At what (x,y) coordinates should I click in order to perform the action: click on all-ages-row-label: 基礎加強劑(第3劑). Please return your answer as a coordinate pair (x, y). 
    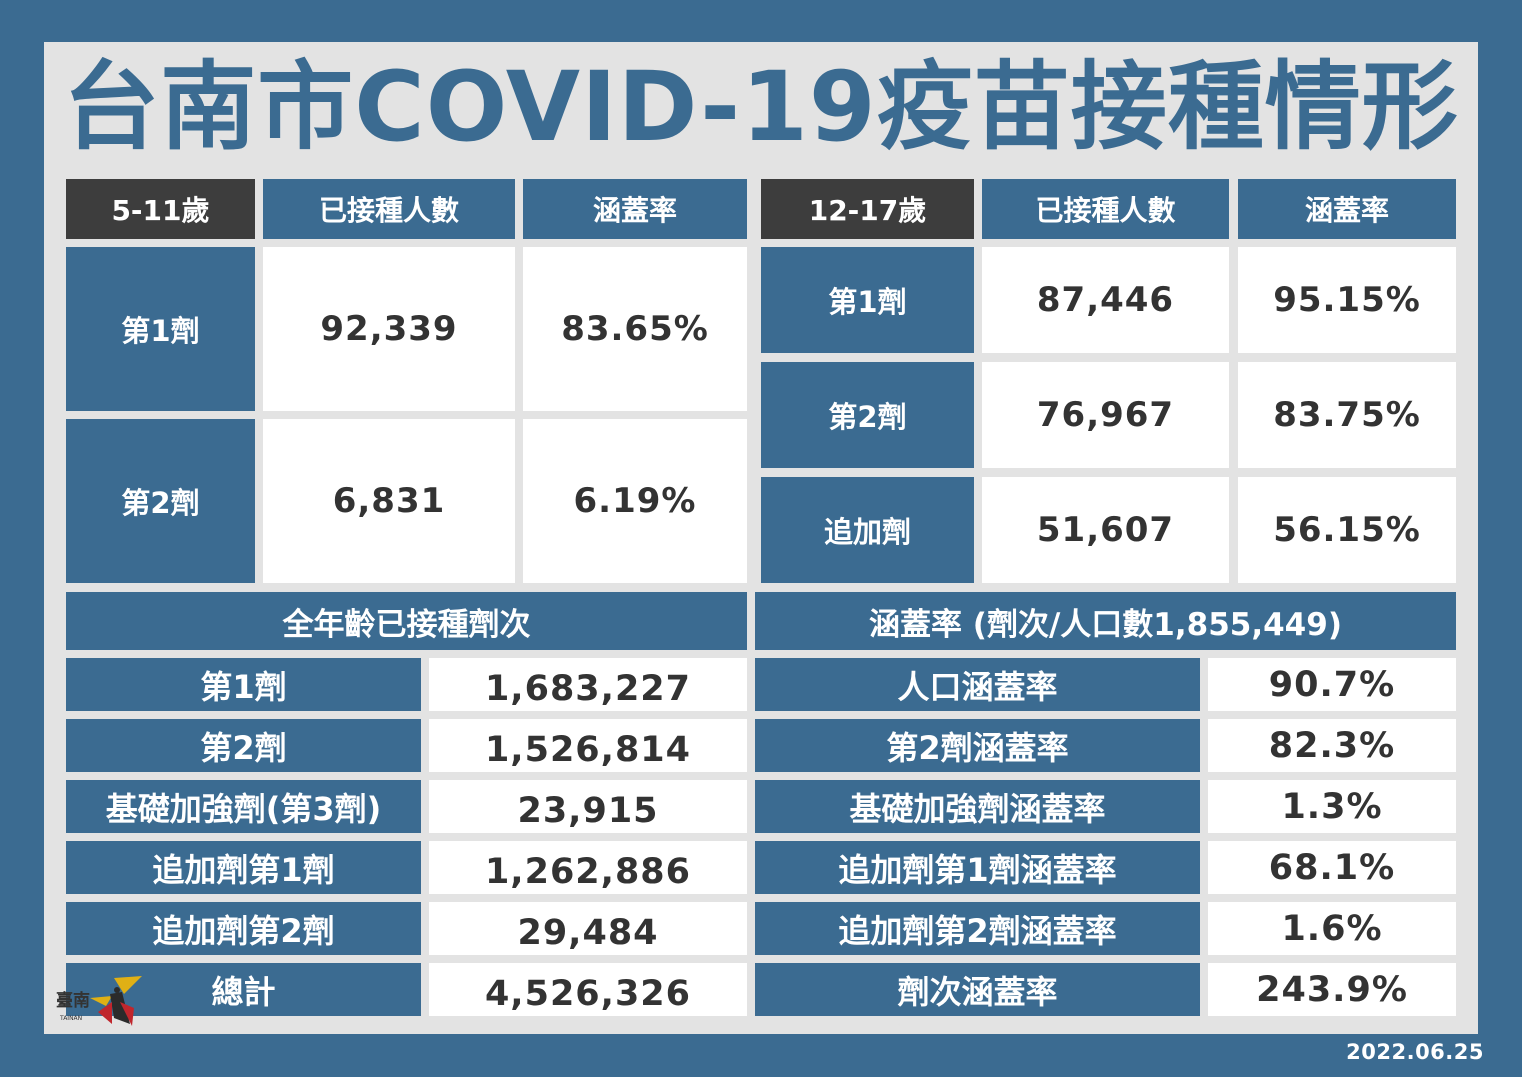
    Looking at the image, I should click on (243, 806).